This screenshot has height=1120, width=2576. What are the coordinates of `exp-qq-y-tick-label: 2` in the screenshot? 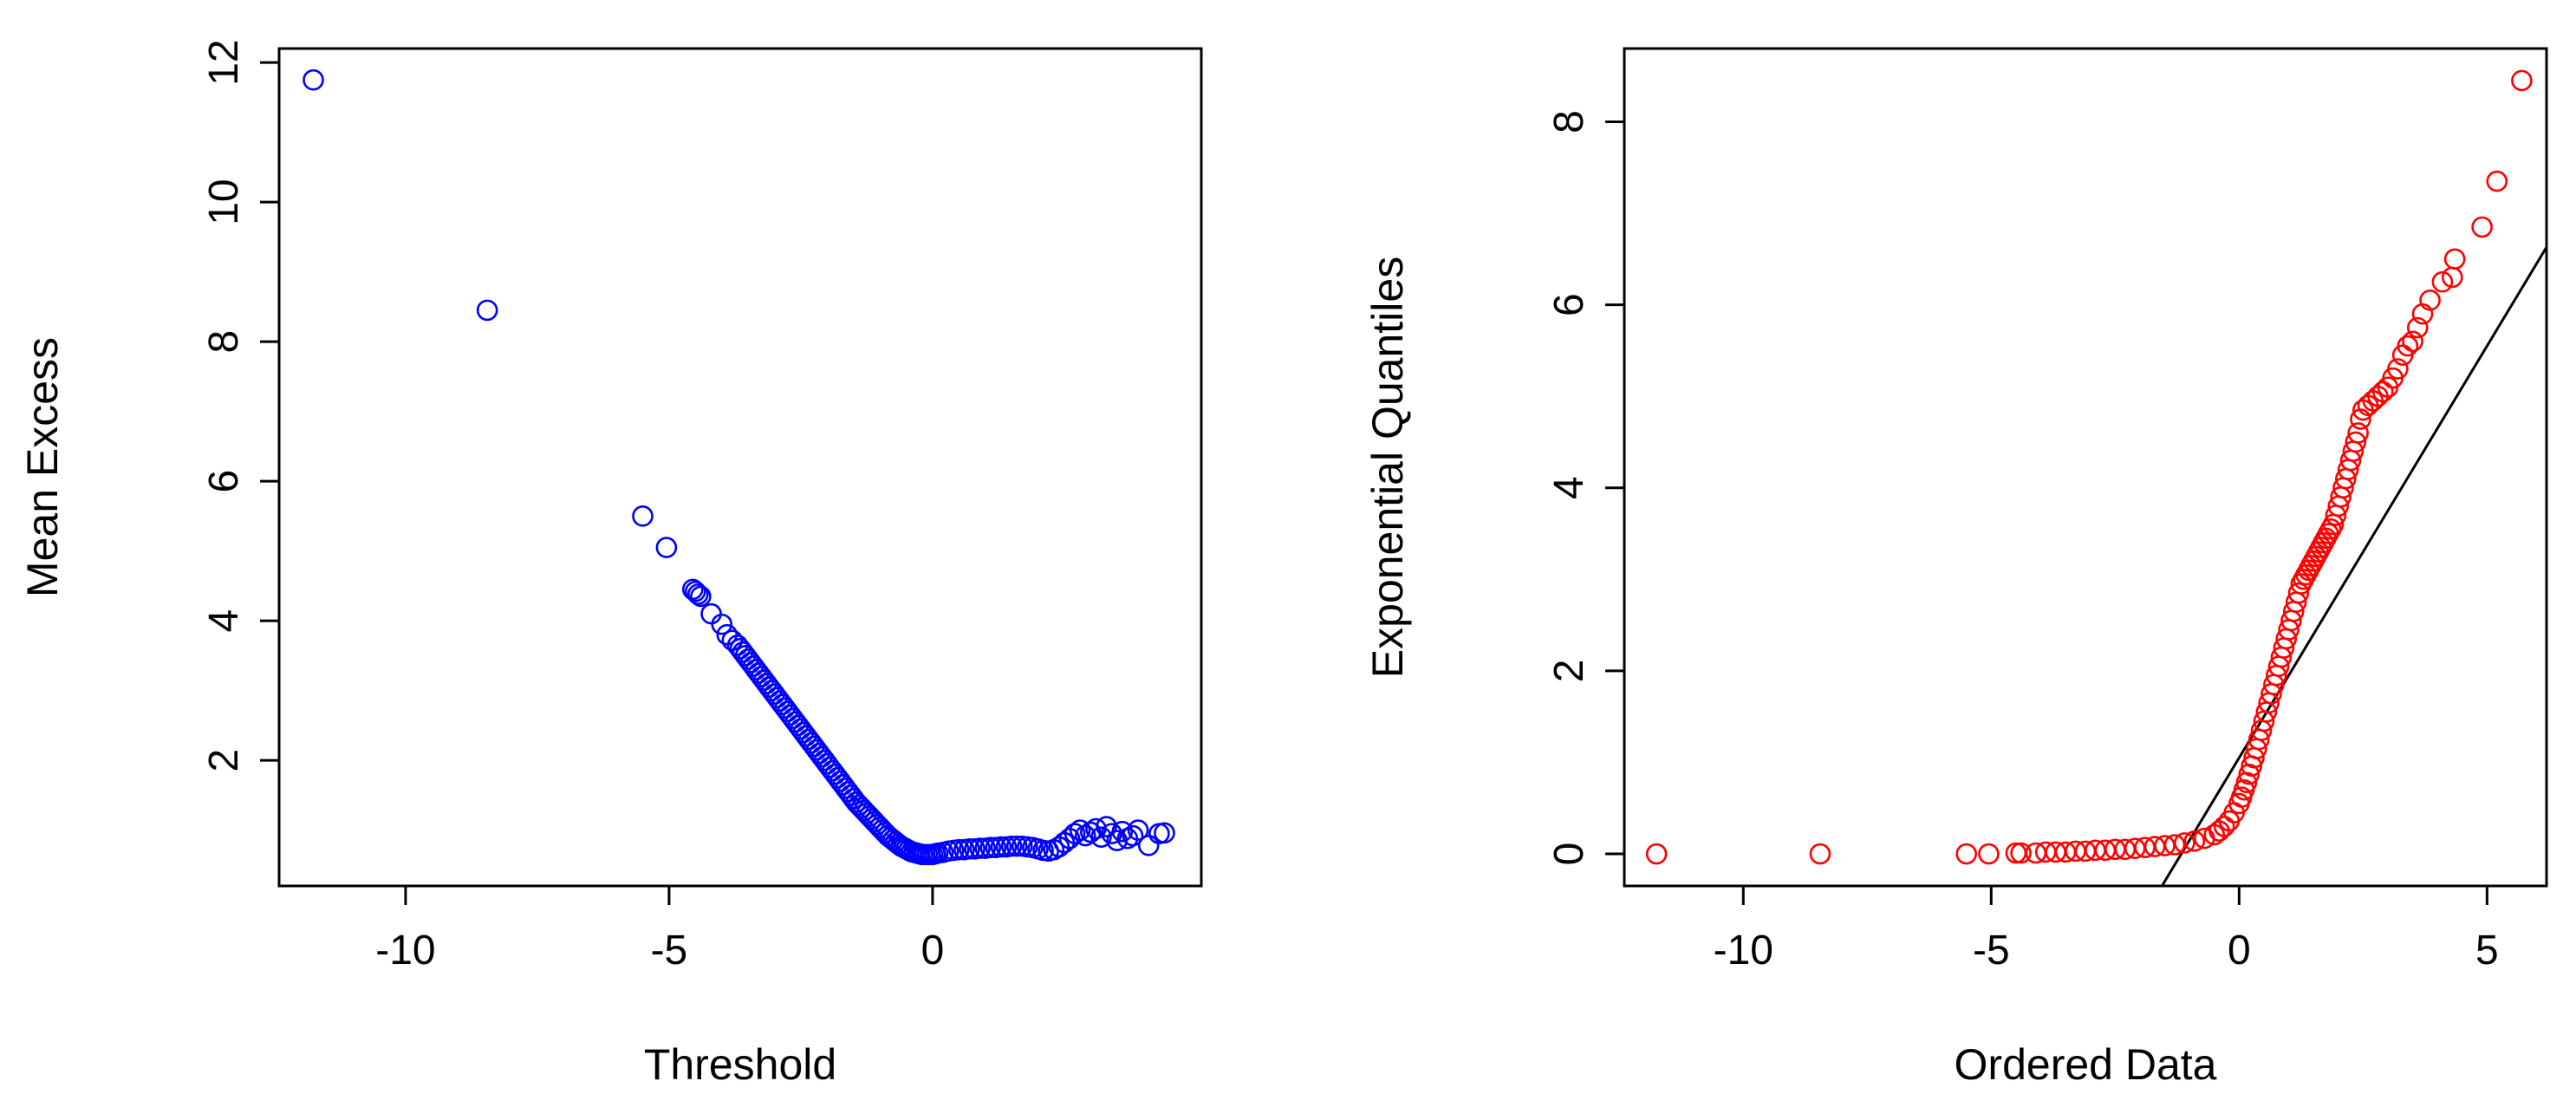 It's located at (1569, 671).